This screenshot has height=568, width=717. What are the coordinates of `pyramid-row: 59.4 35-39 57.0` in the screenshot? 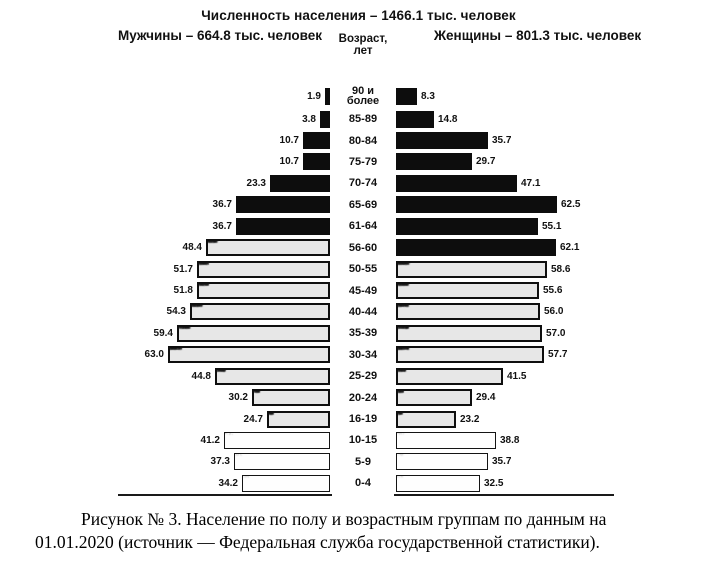 It's located at (368, 333).